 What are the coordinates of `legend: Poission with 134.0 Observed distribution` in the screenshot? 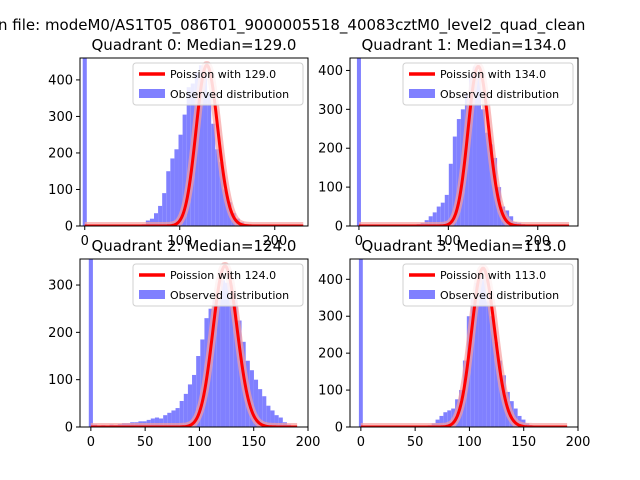 It's located at (488, 84).